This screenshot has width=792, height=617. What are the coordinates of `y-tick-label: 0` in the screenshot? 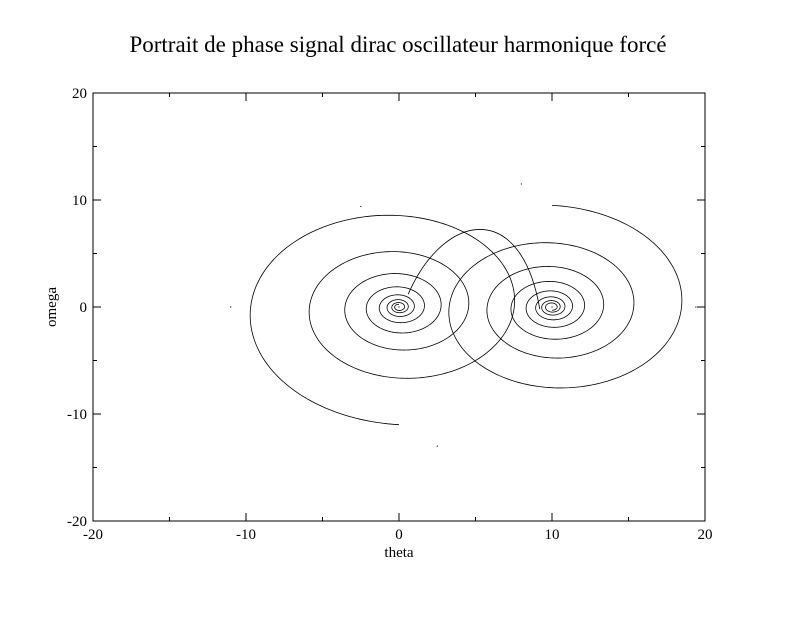 It's located at (84, 308).